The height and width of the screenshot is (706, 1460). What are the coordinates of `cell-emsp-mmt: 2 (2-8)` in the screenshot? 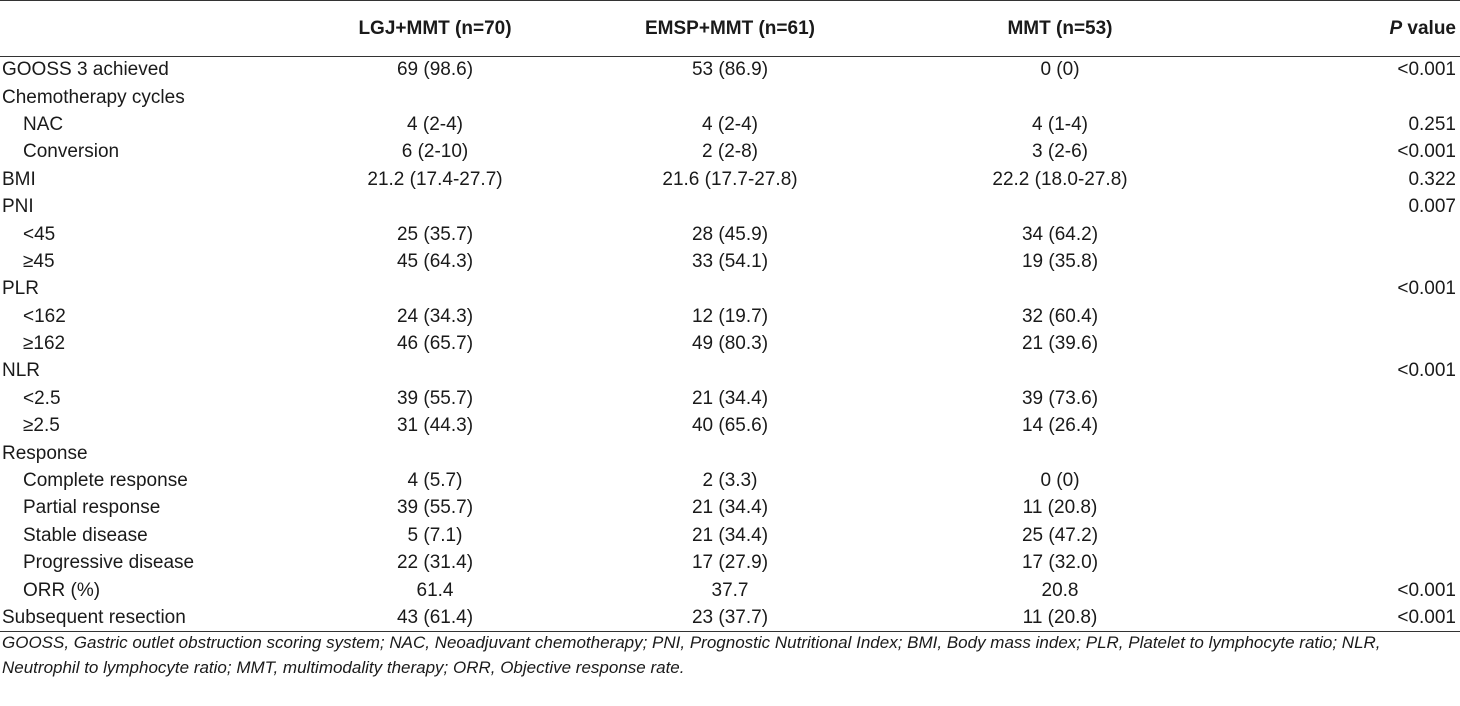 It's located at (730, 152).